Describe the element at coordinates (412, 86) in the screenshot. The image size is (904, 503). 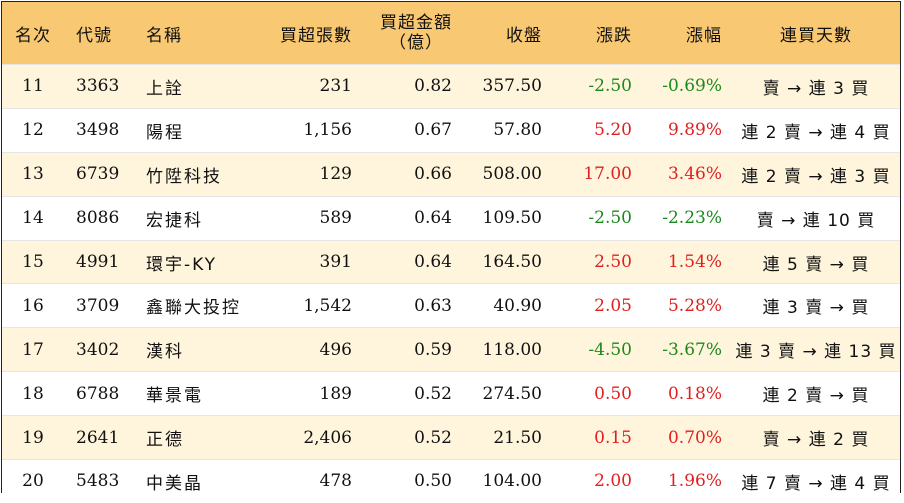
I see `net-amount-cell: 0.82` at that location.